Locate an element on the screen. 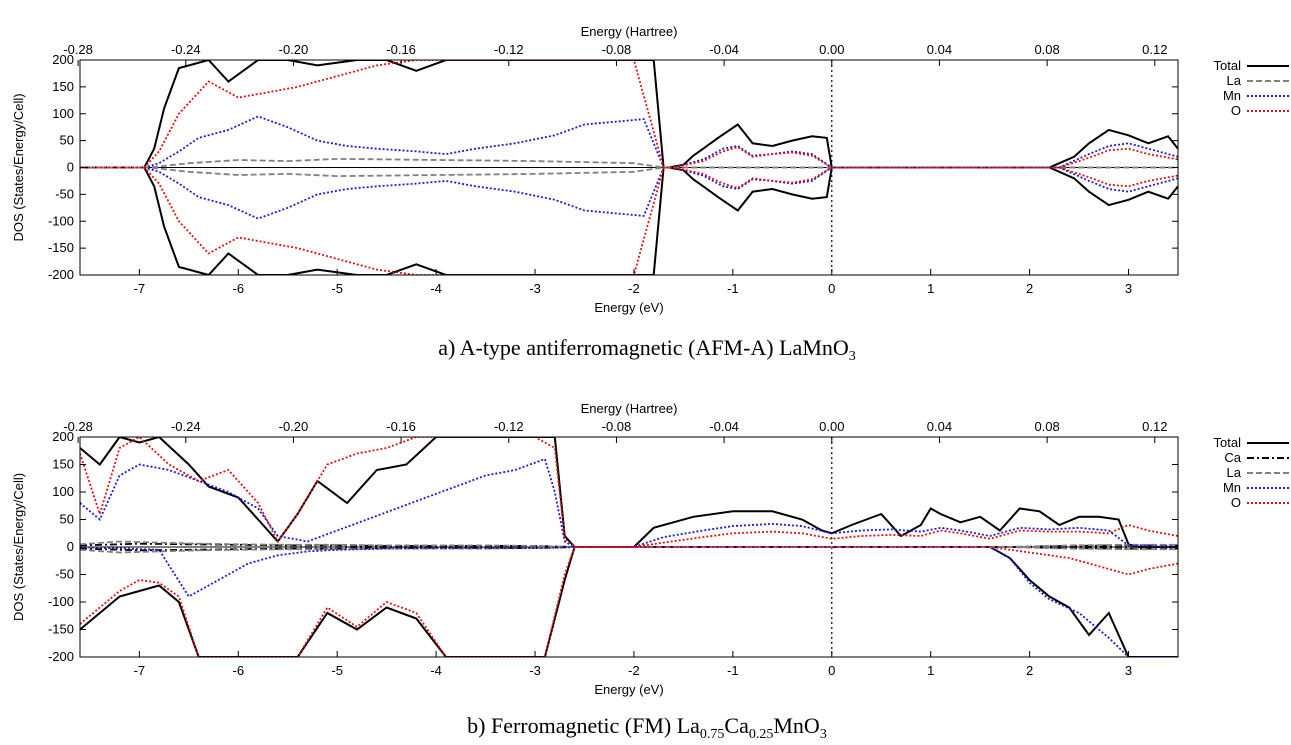  series-mn-line-down is located at coordinates (629, 601).